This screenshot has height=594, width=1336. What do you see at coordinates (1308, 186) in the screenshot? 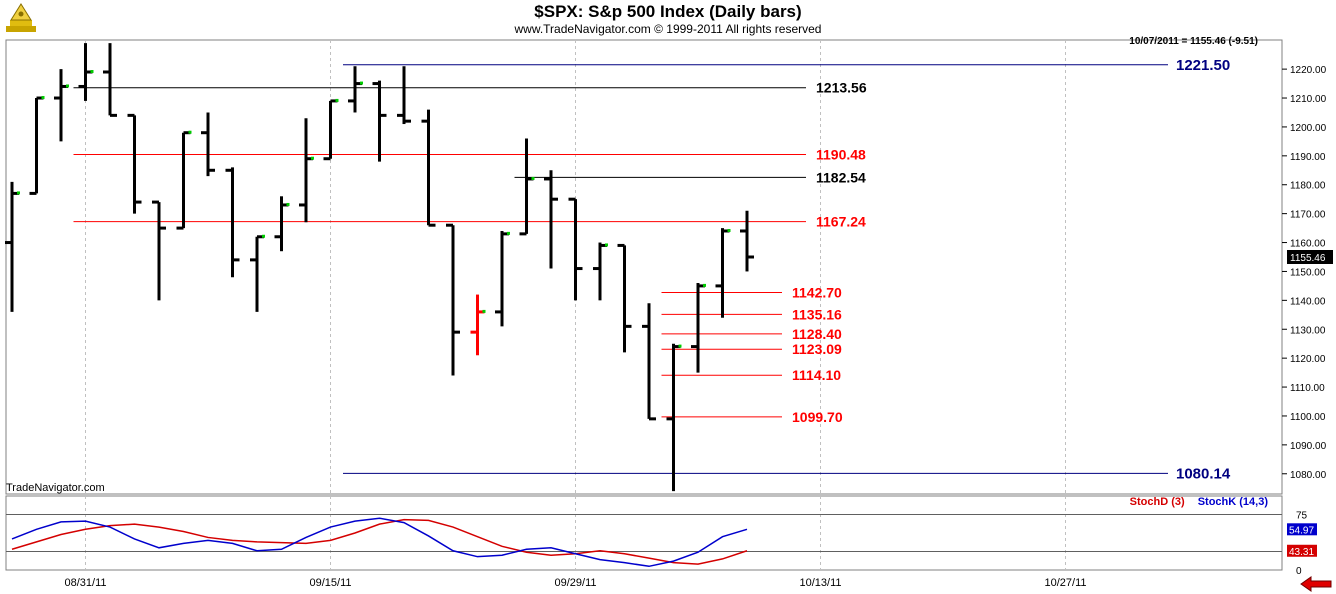
I see `y-tick-label: 1180.00` at bounding box center [1308, 186].